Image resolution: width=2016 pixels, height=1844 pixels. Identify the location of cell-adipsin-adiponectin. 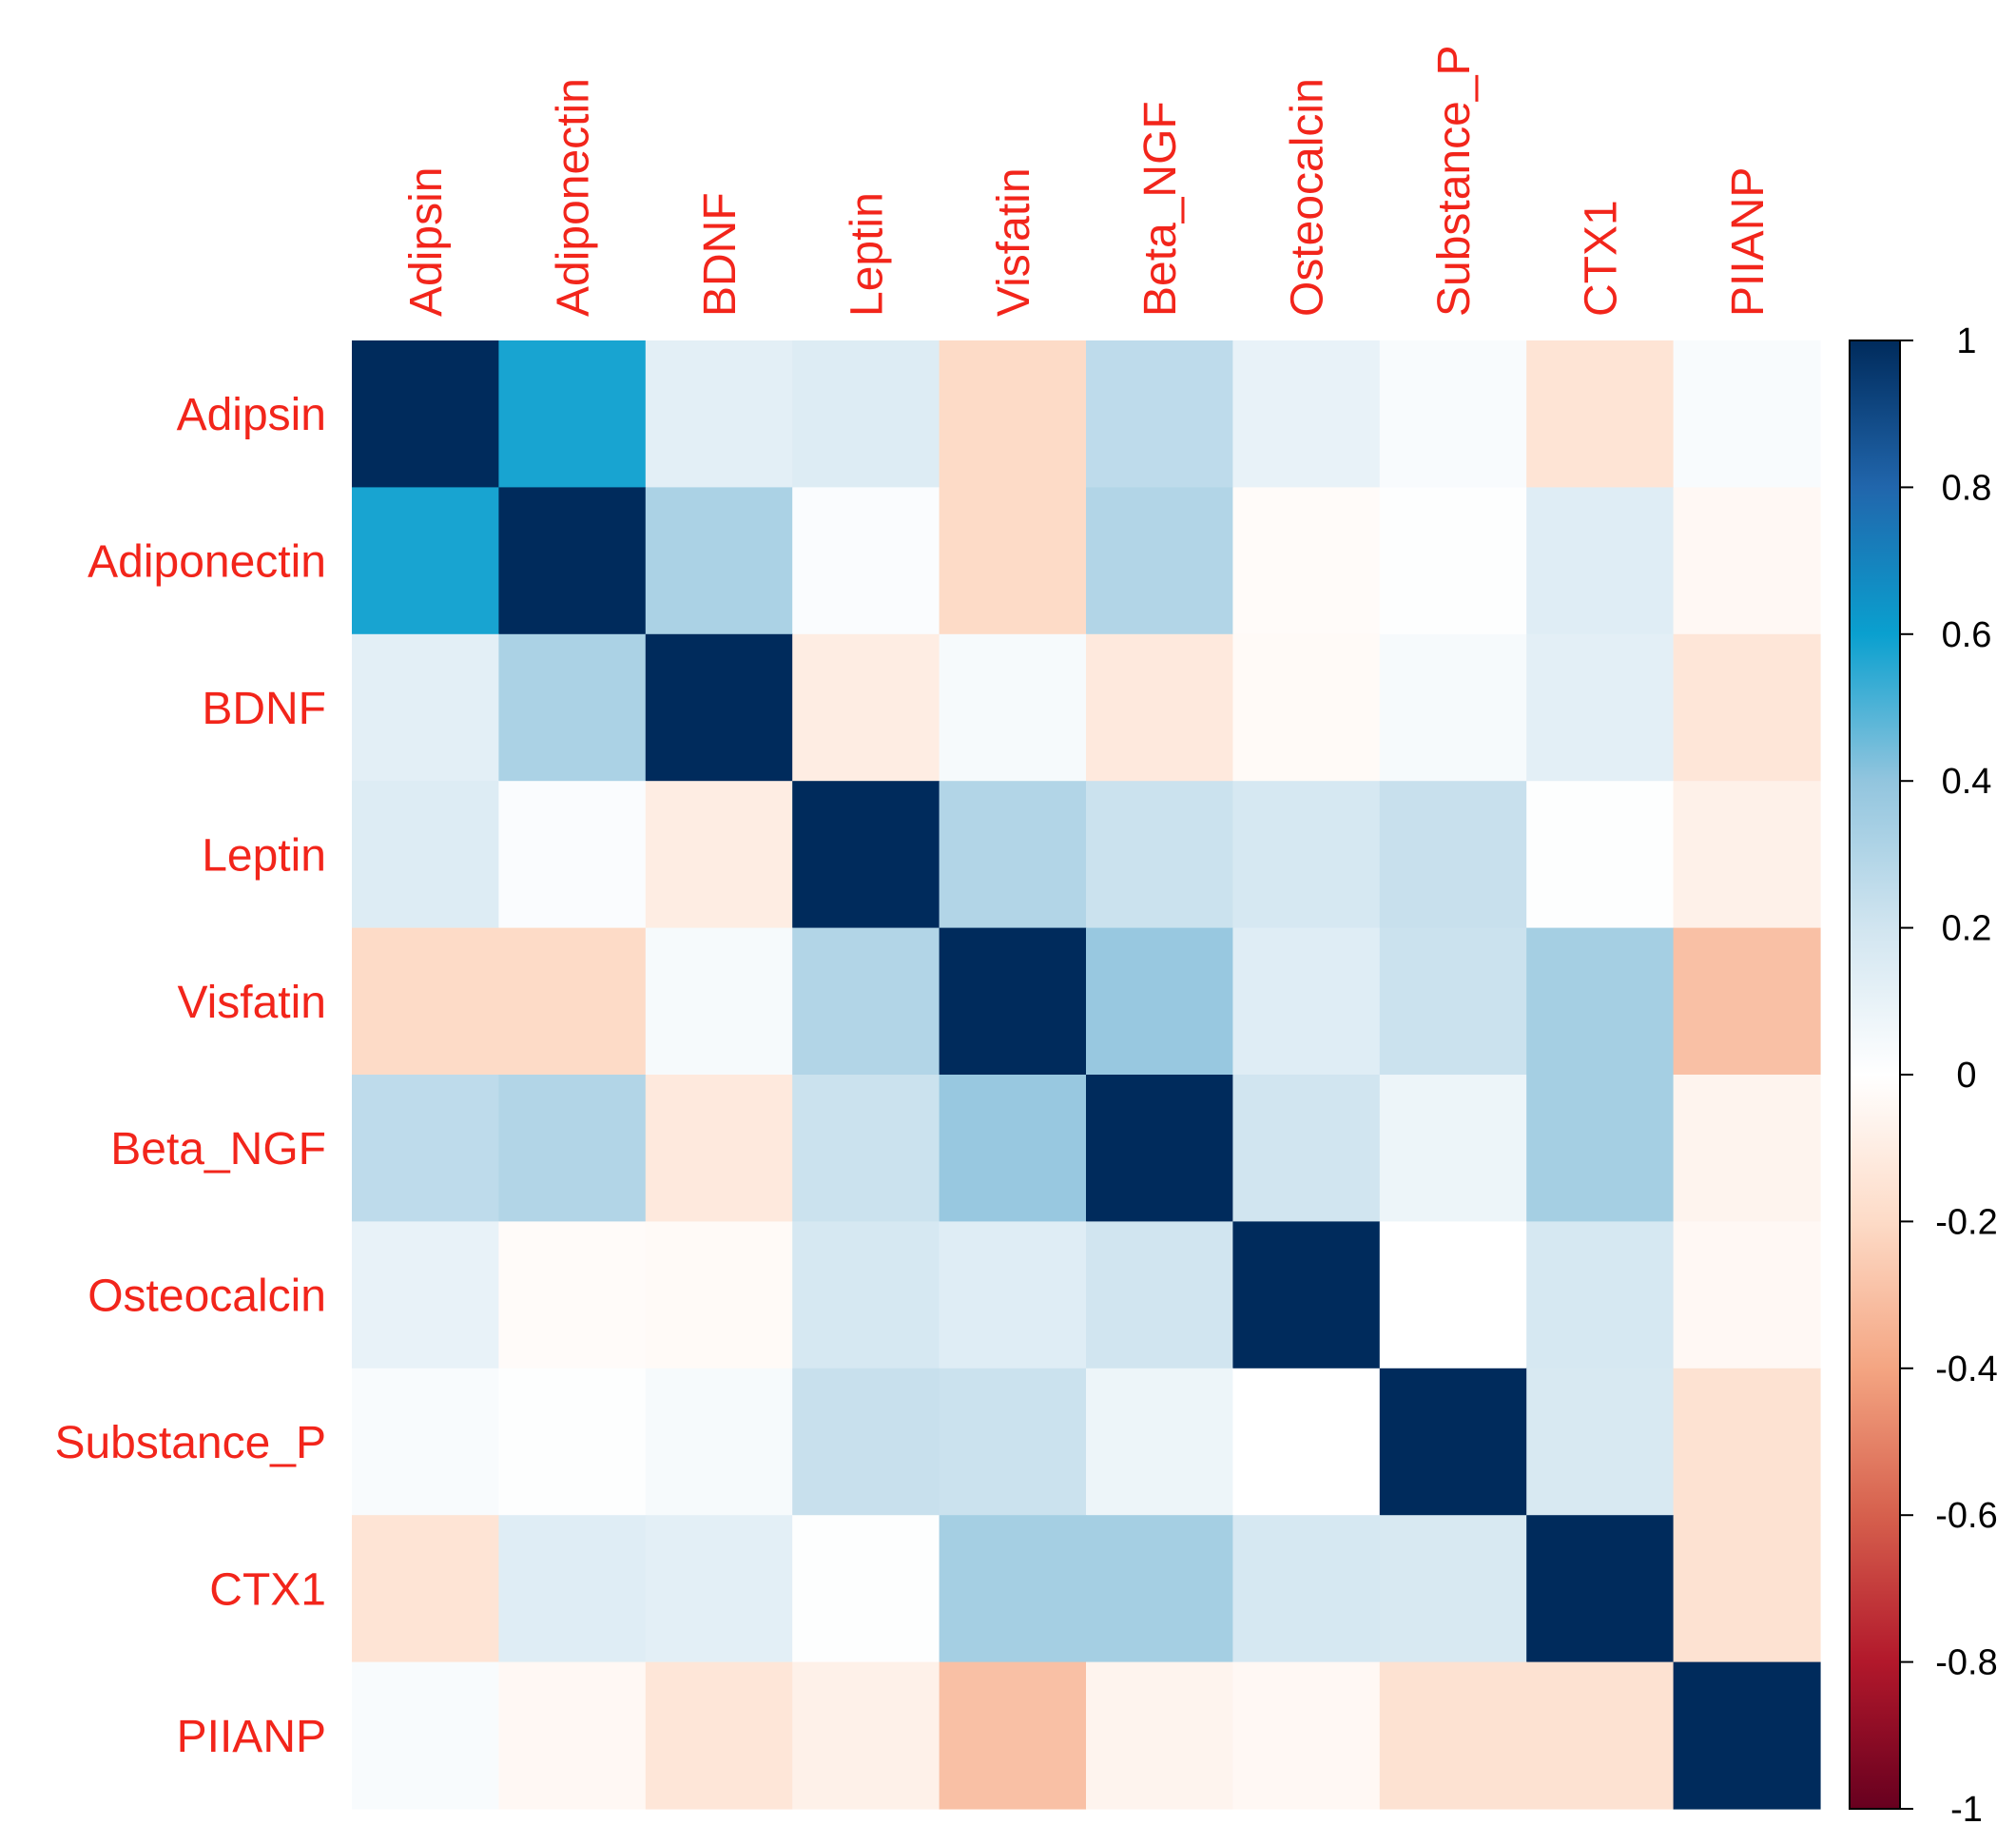
(573, 414).